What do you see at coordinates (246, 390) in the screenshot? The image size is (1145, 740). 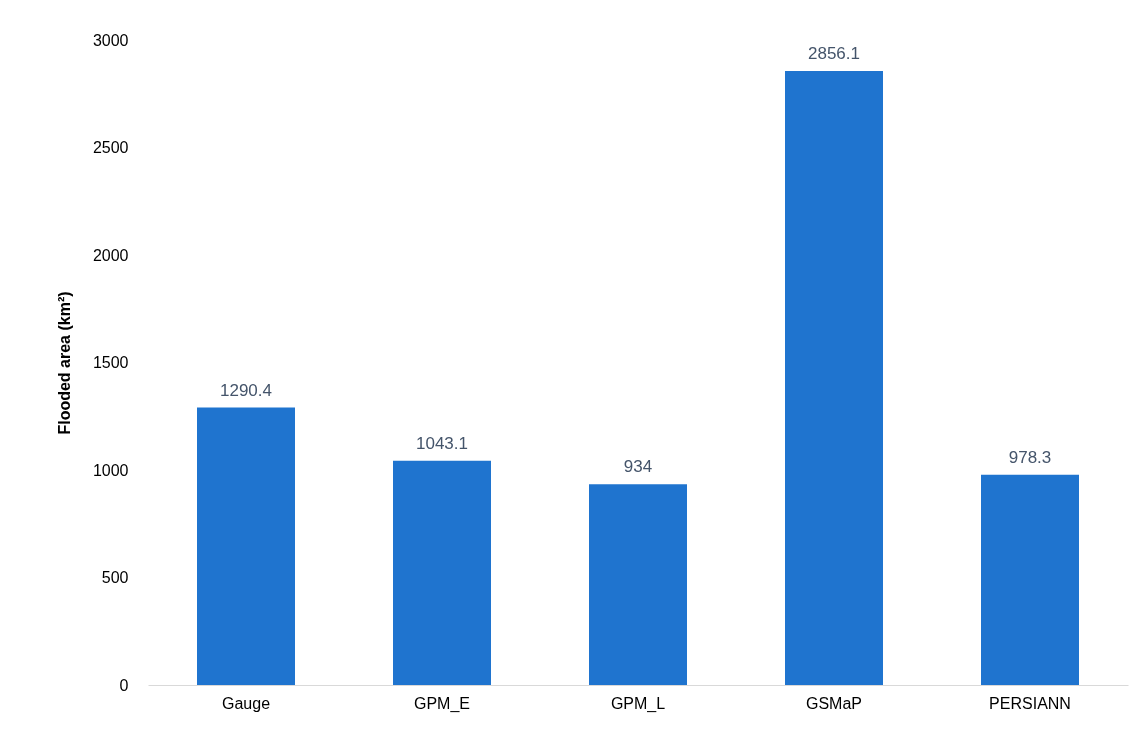 I see `data-label: 1290.4` at bounding box center [246, 390].